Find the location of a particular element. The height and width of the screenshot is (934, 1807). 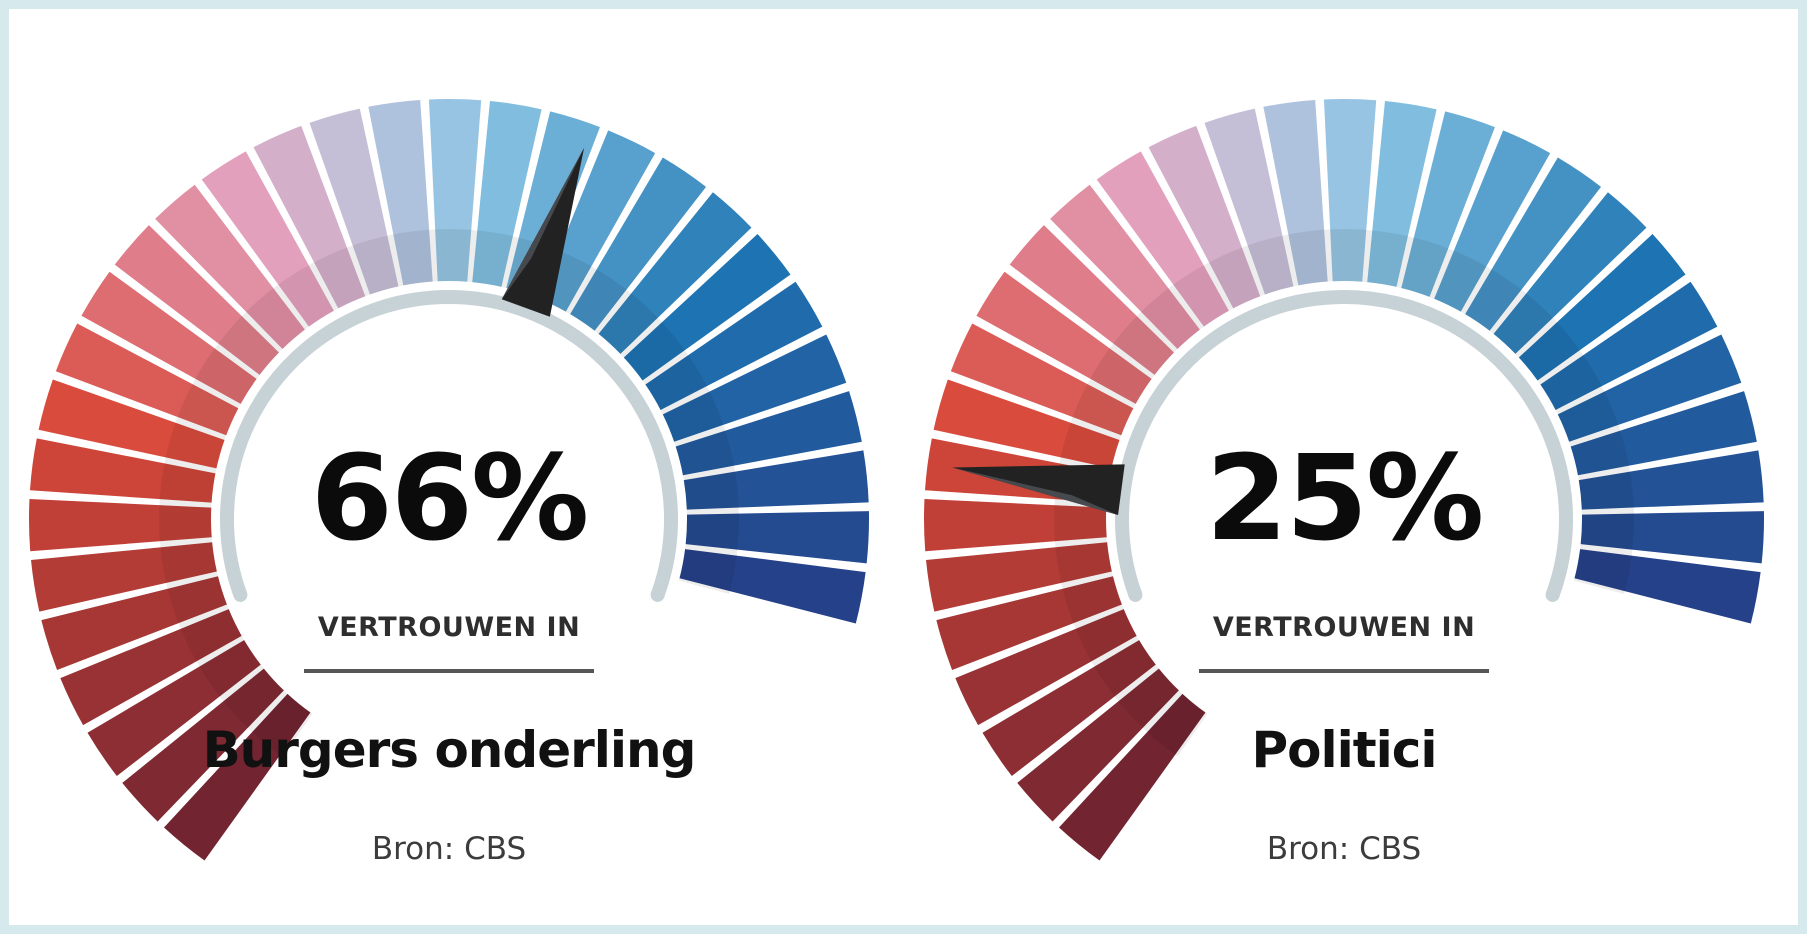

gauge-subject: Burgers onderling is located at coordinates (449, 750).